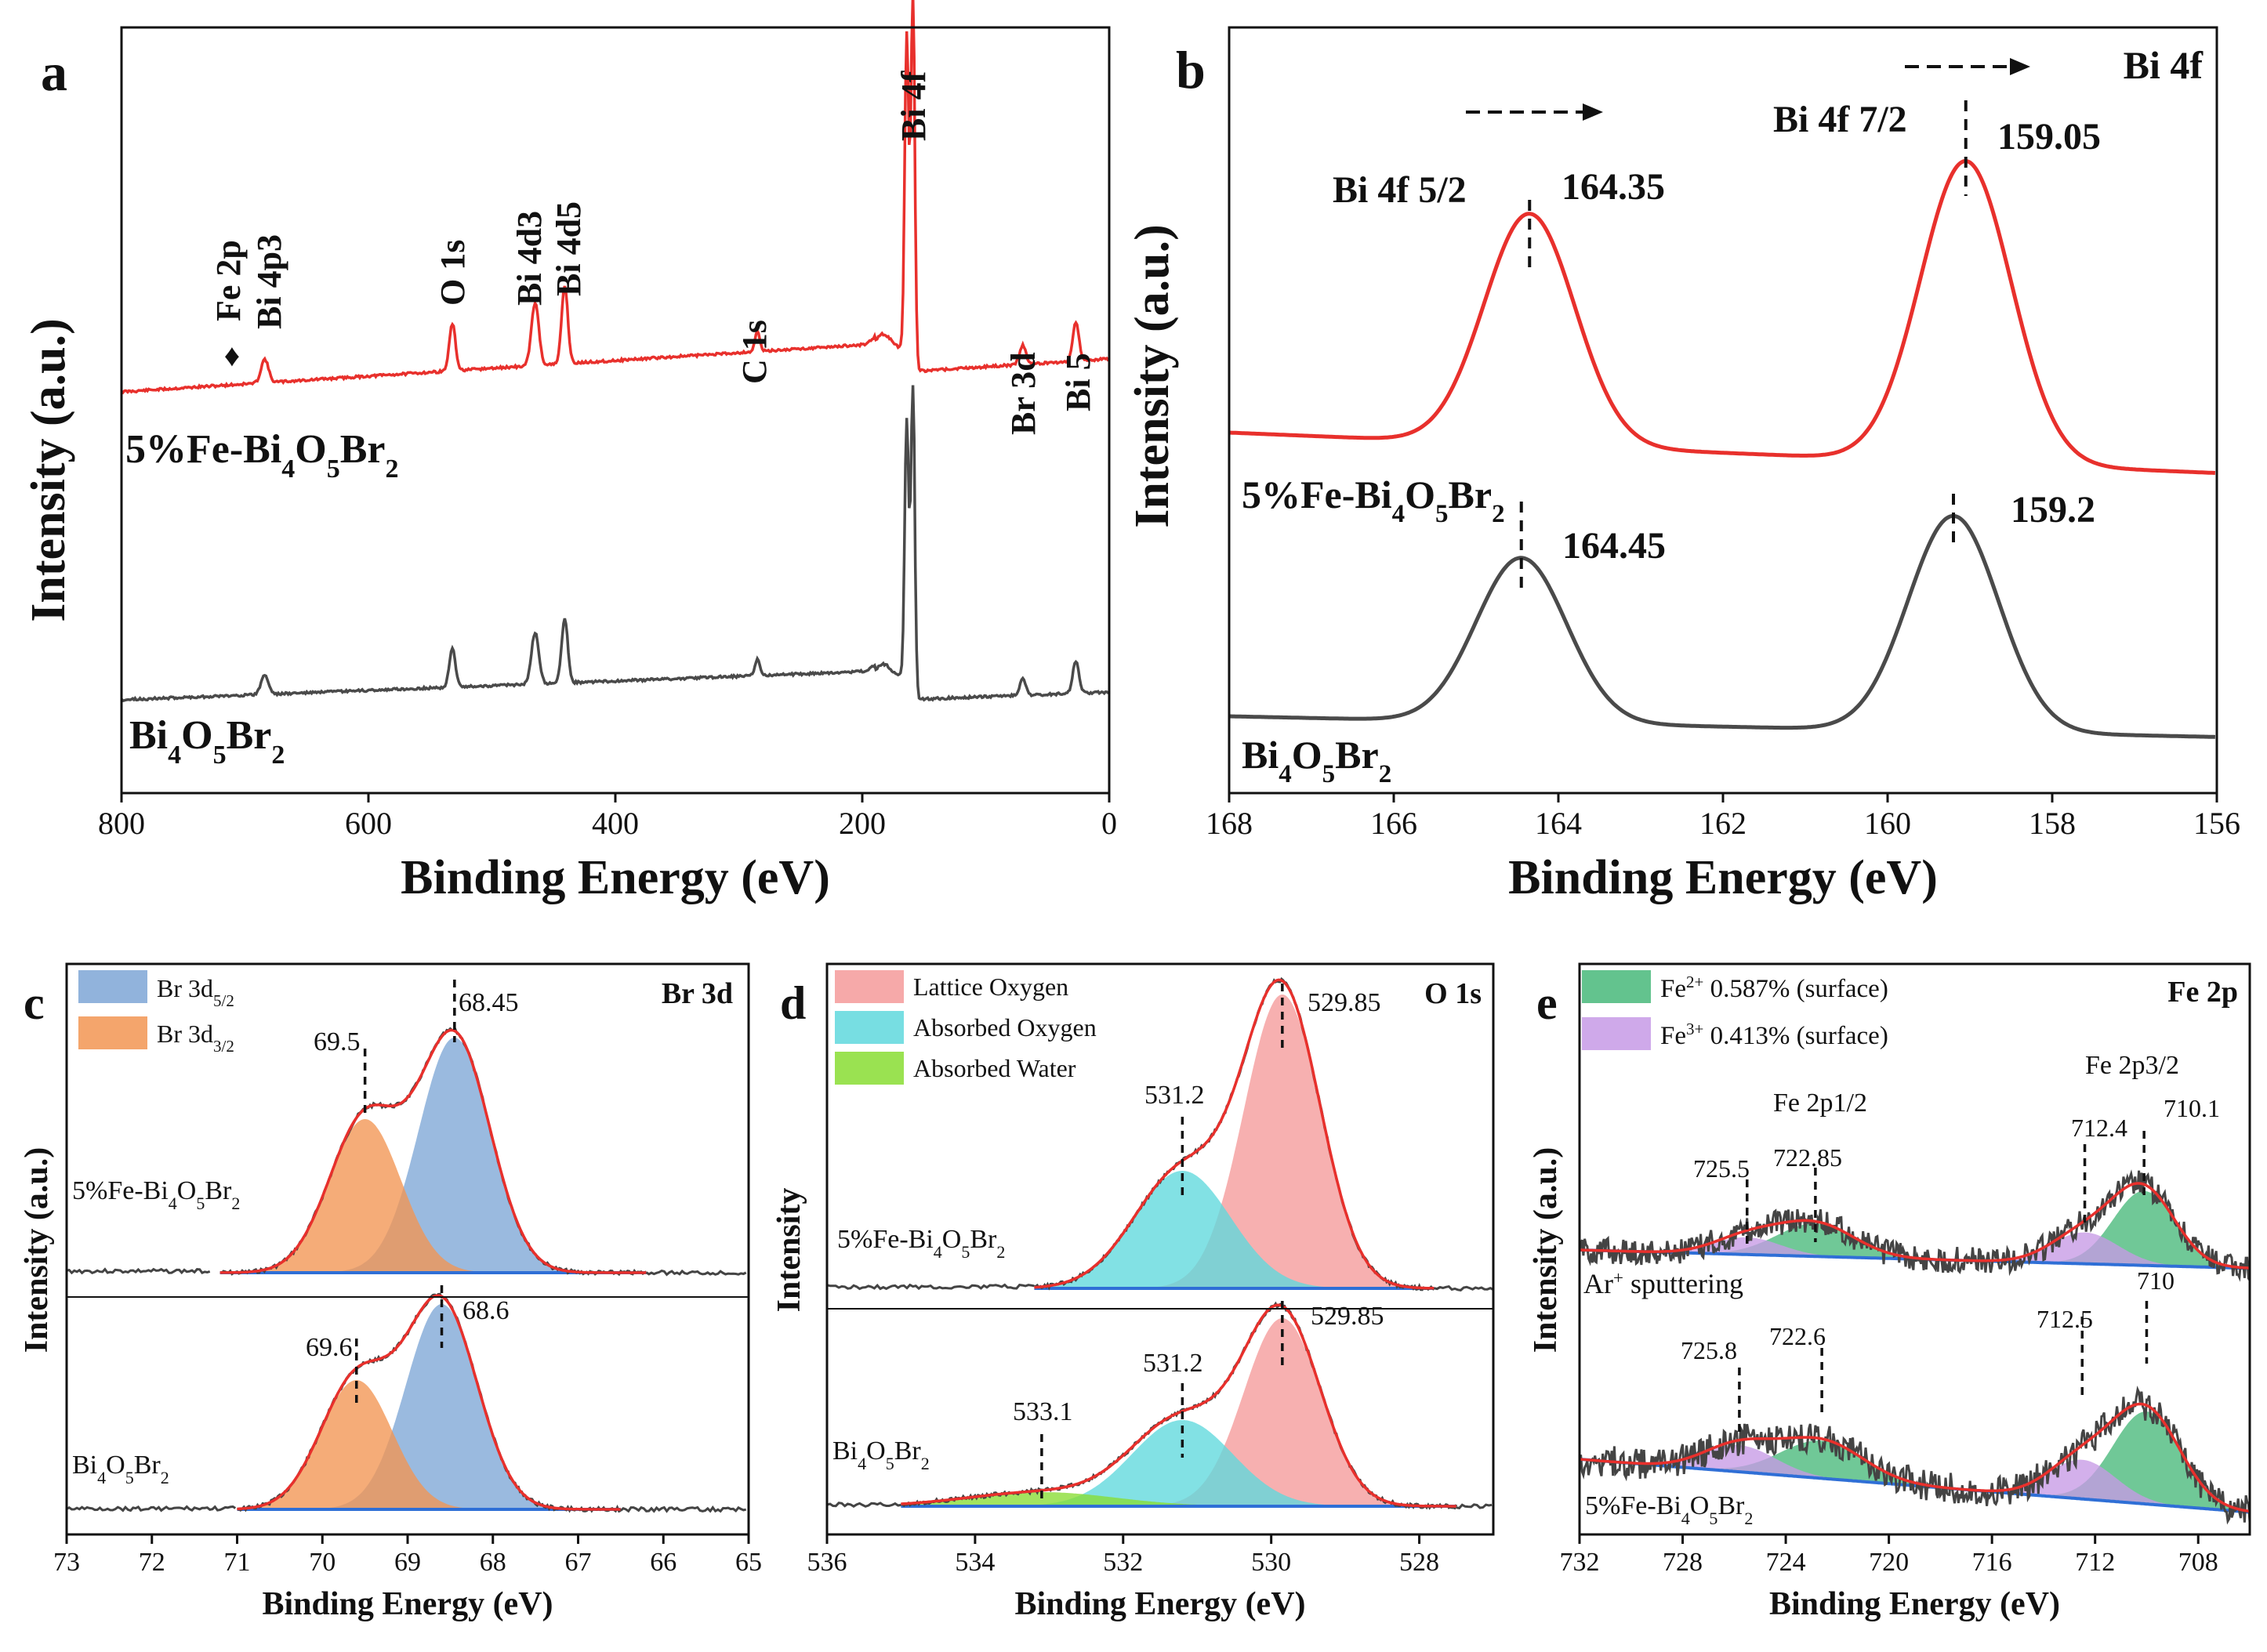 The width and height of the screenshot is (2267, 1652). Describe the element at coordinates (207, 741) in the screenshot. I see `panel-a-label-pure: Bi4O5Br2` at that location.